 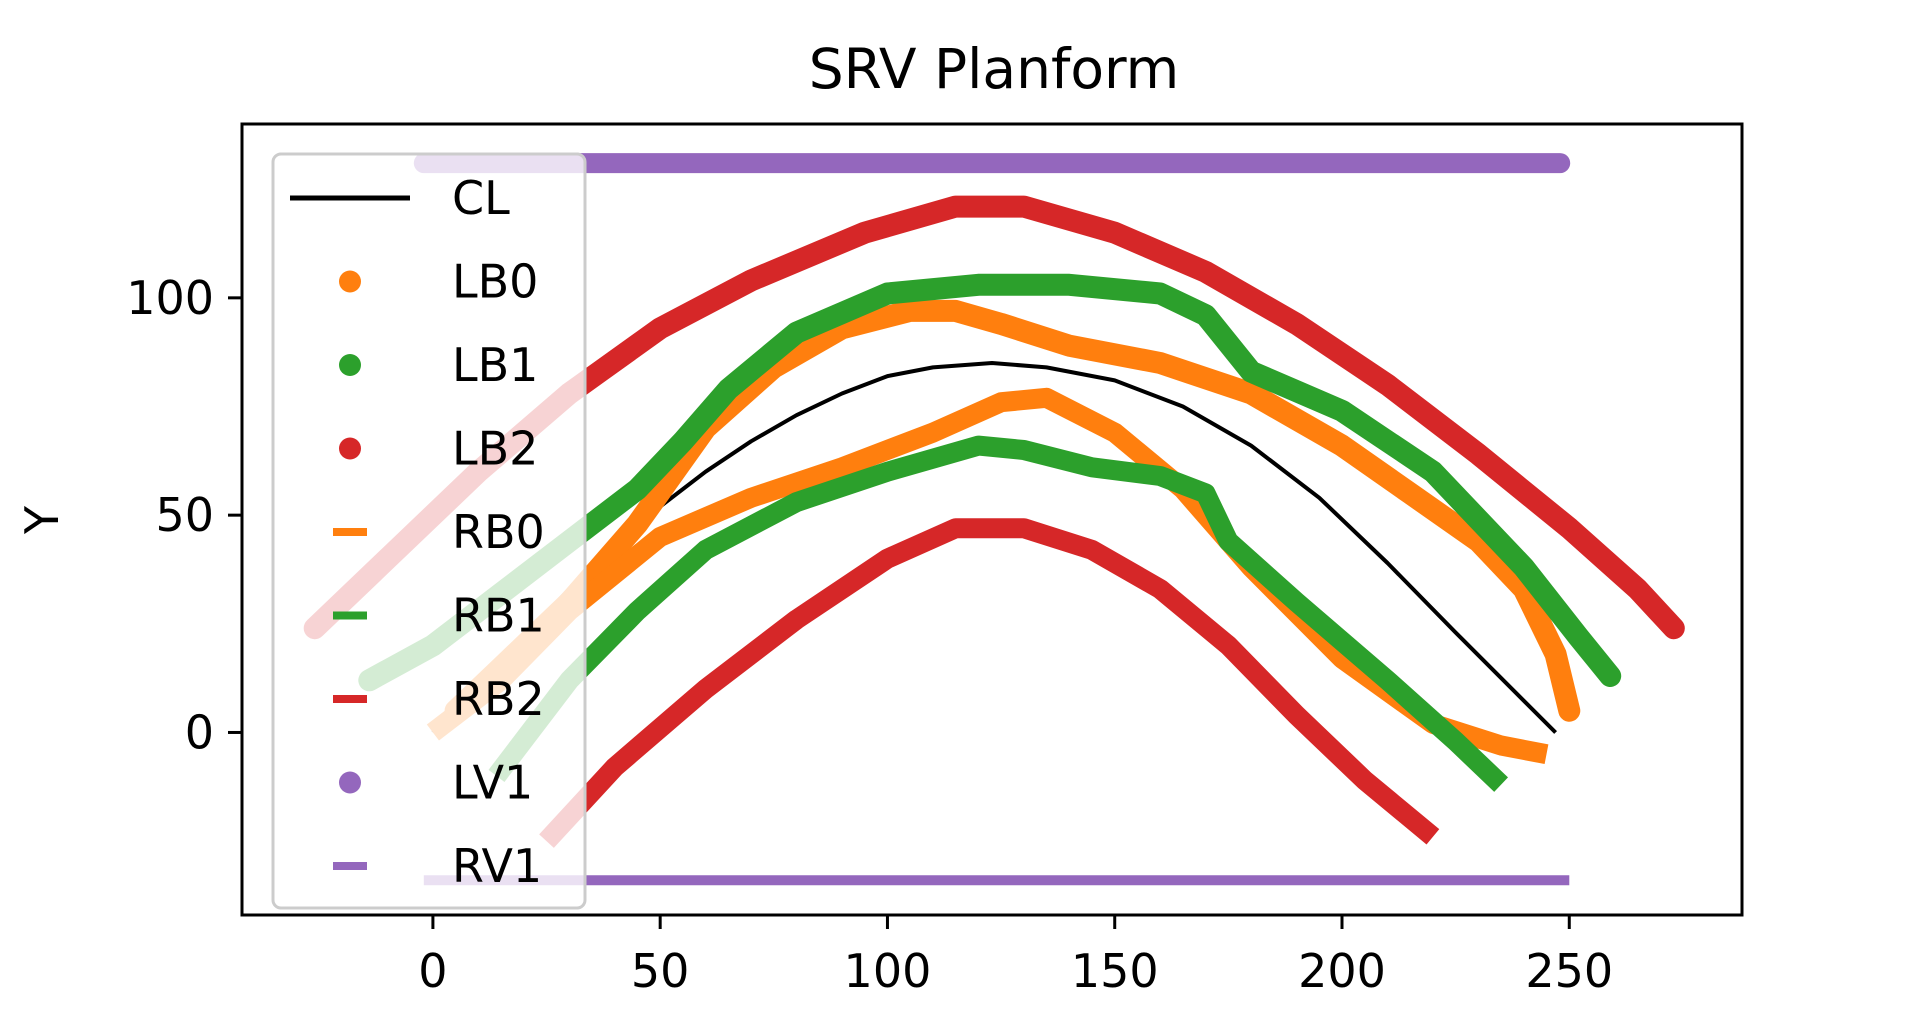 I want to click on x-tick-label: 250, so click(x=1569, y=971).